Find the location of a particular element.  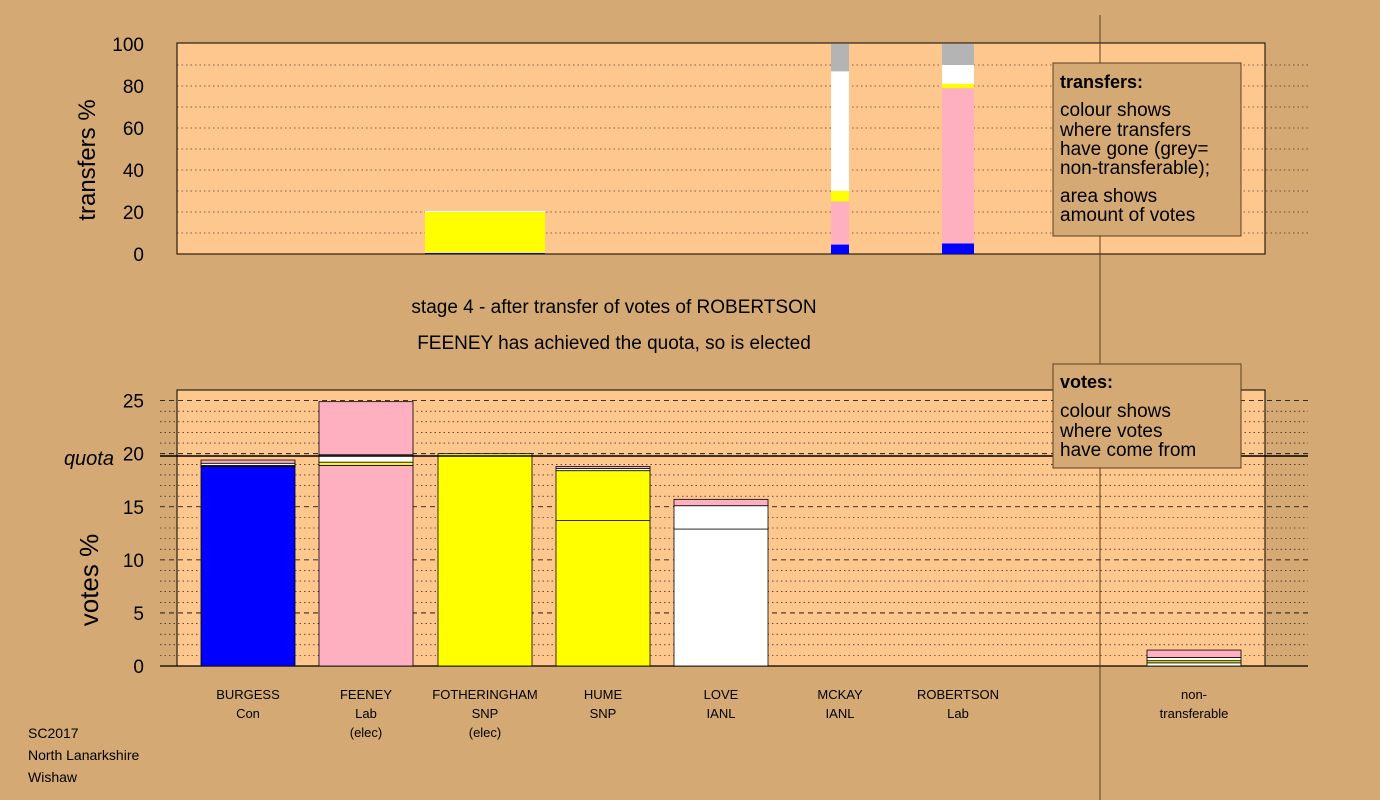

transfers-legend-line-2: where transfers is located at coordinates (1125, 130).